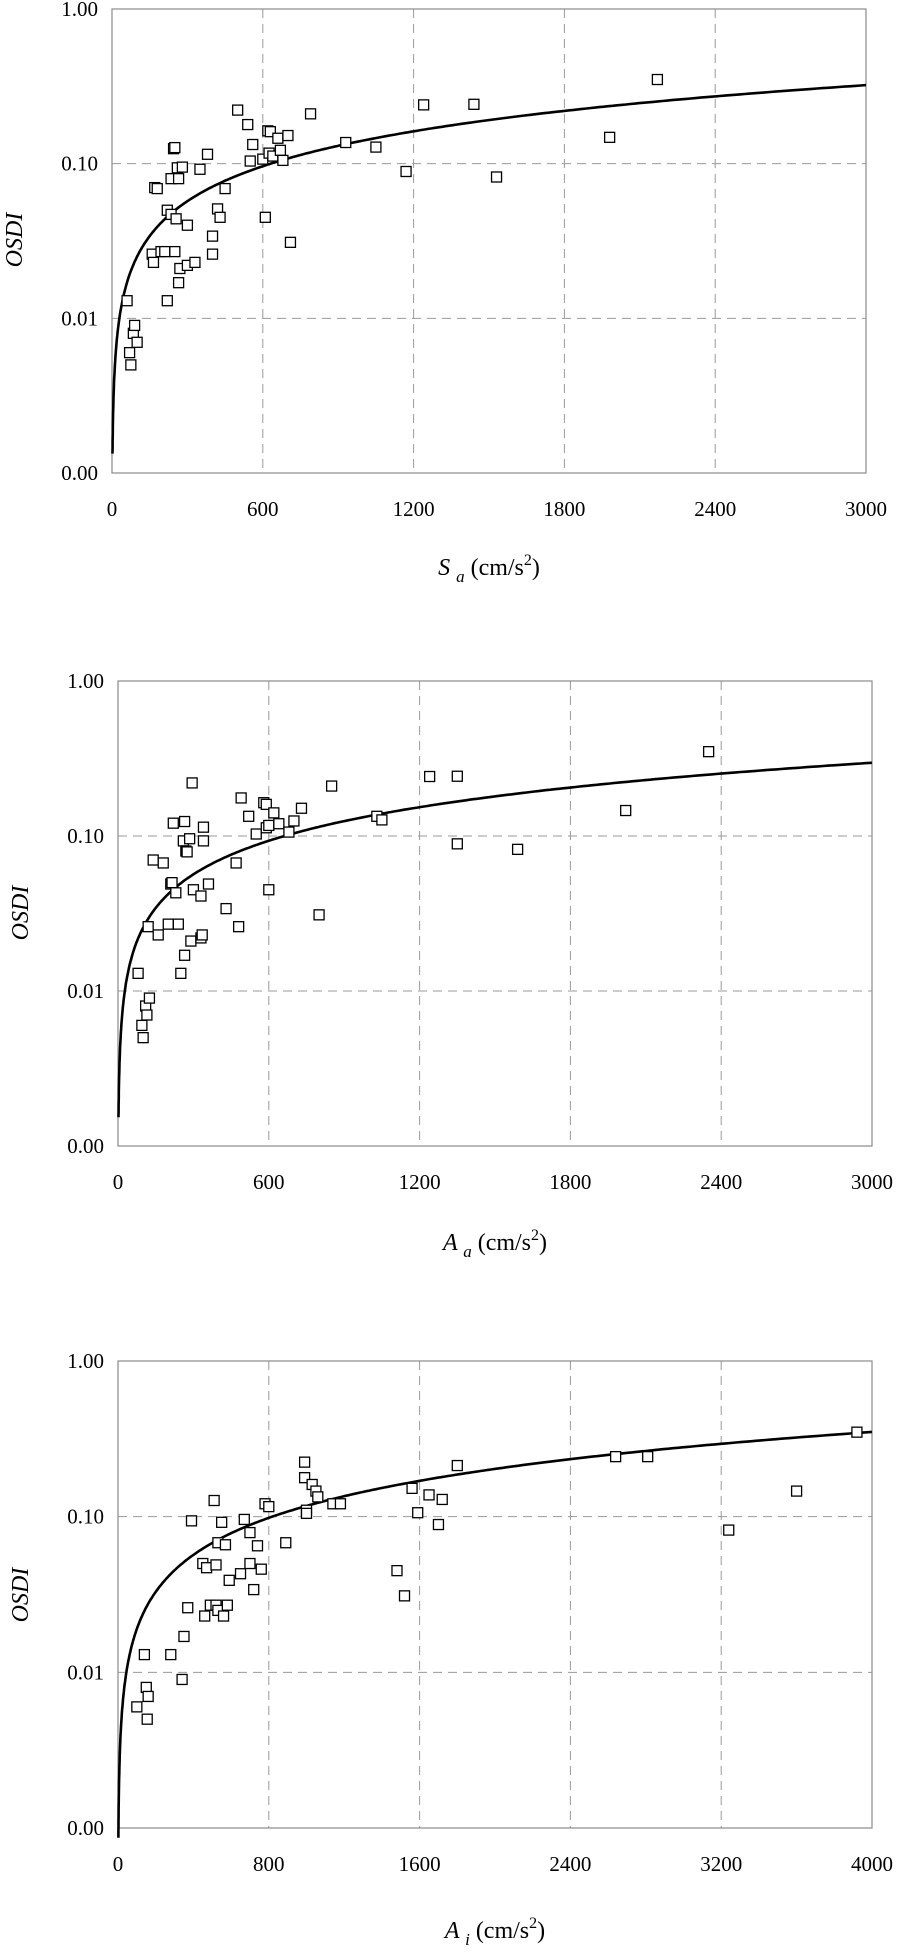 The width and height of the screenshot is (900, 1954). I want to click on x-tick-label: 4000, so click(872, 1864).